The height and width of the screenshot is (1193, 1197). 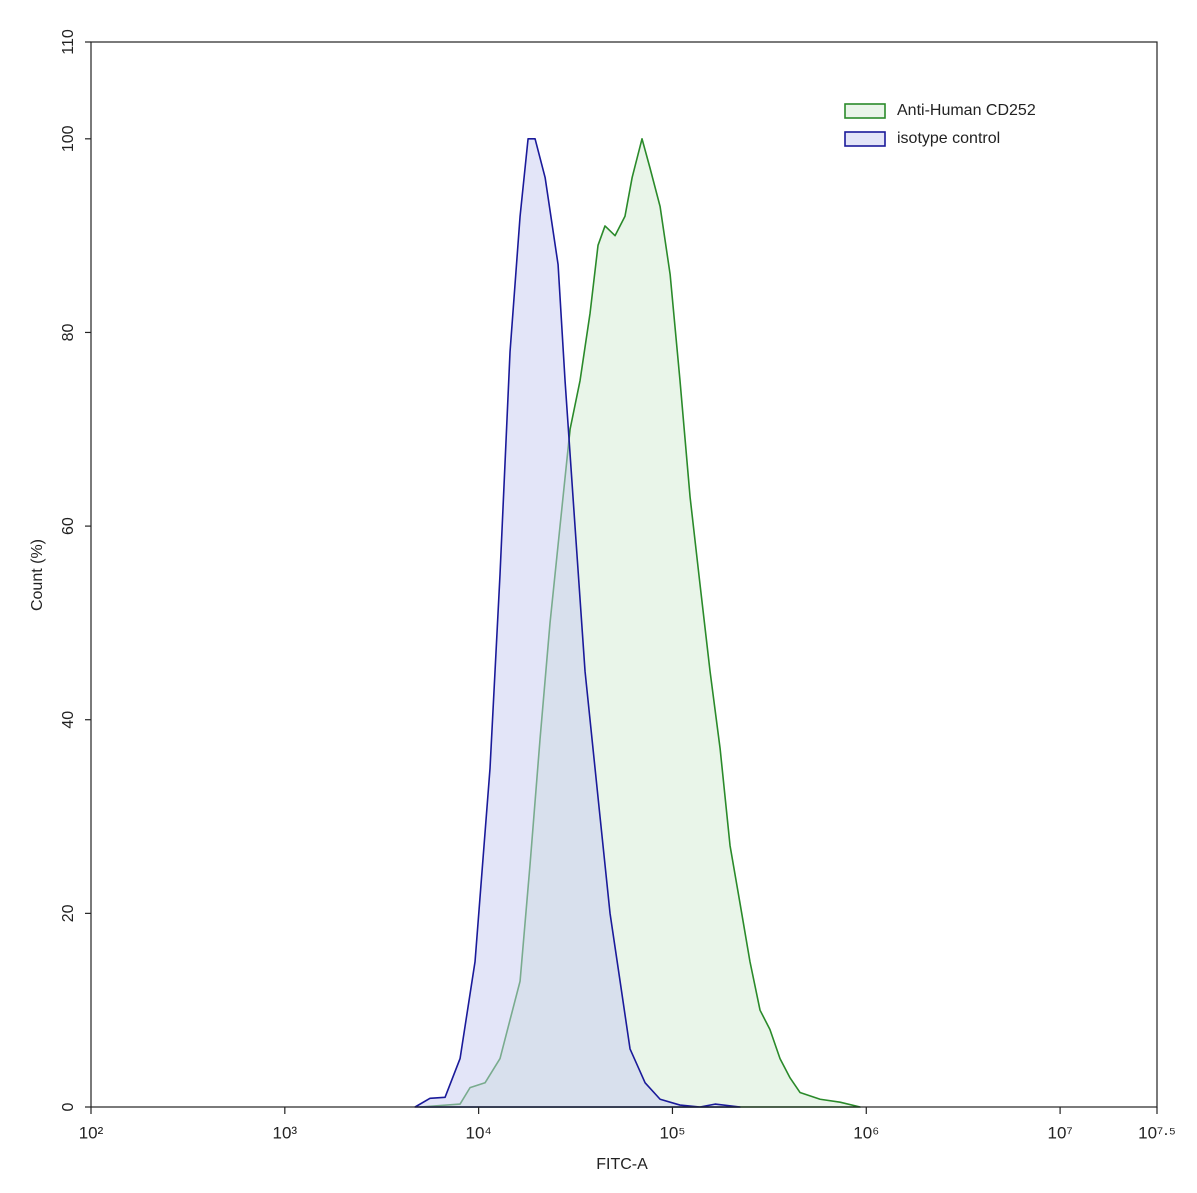 What do you see at coordinates (68, 332) in the screenshot?
I see `y-tick-label: 80` at bounding box center [68, 332].